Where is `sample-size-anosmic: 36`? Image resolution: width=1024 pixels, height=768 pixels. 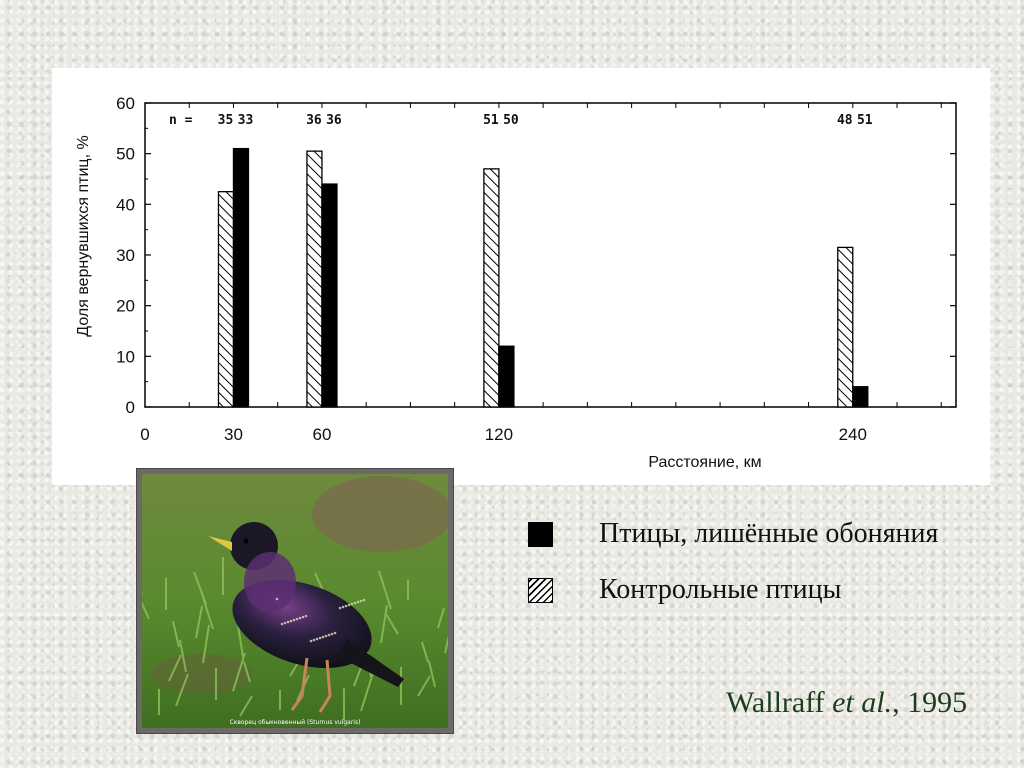 sample-size-anosmic: 36 is located at coordinates (334, 120).